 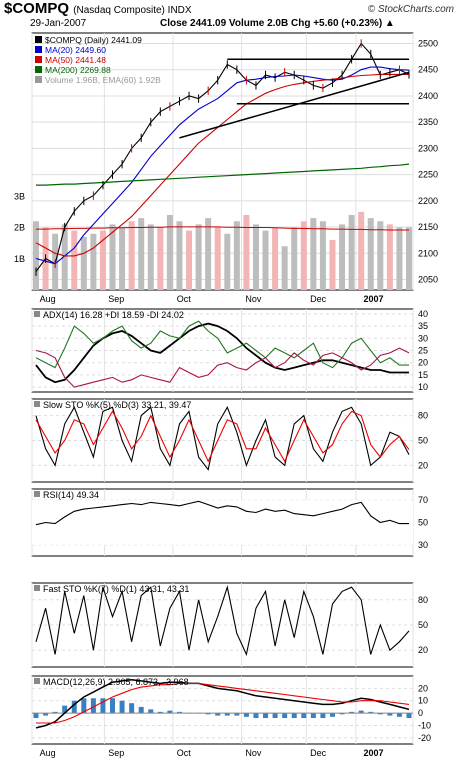 What do you see at coordinates (428, 148) in the screenshot?
I see `y-tick-label: 2300` at bounding box center [428, 148].